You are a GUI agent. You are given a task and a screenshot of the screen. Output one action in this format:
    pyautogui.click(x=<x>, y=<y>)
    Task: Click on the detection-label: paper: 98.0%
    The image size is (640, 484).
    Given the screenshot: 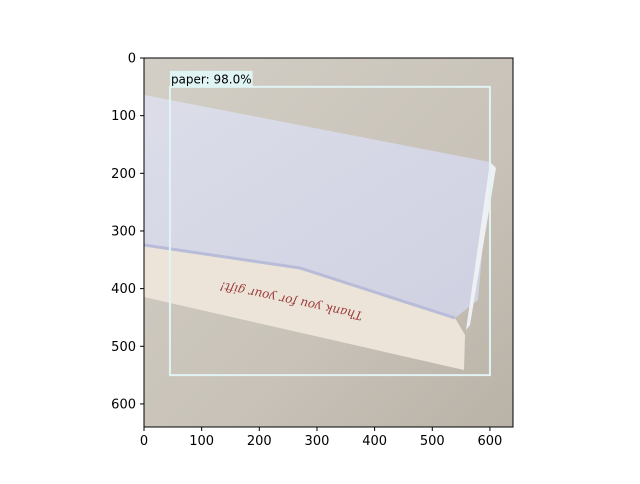 What is the action you would take?
    pyautogui.click(x=211, y=79)
    